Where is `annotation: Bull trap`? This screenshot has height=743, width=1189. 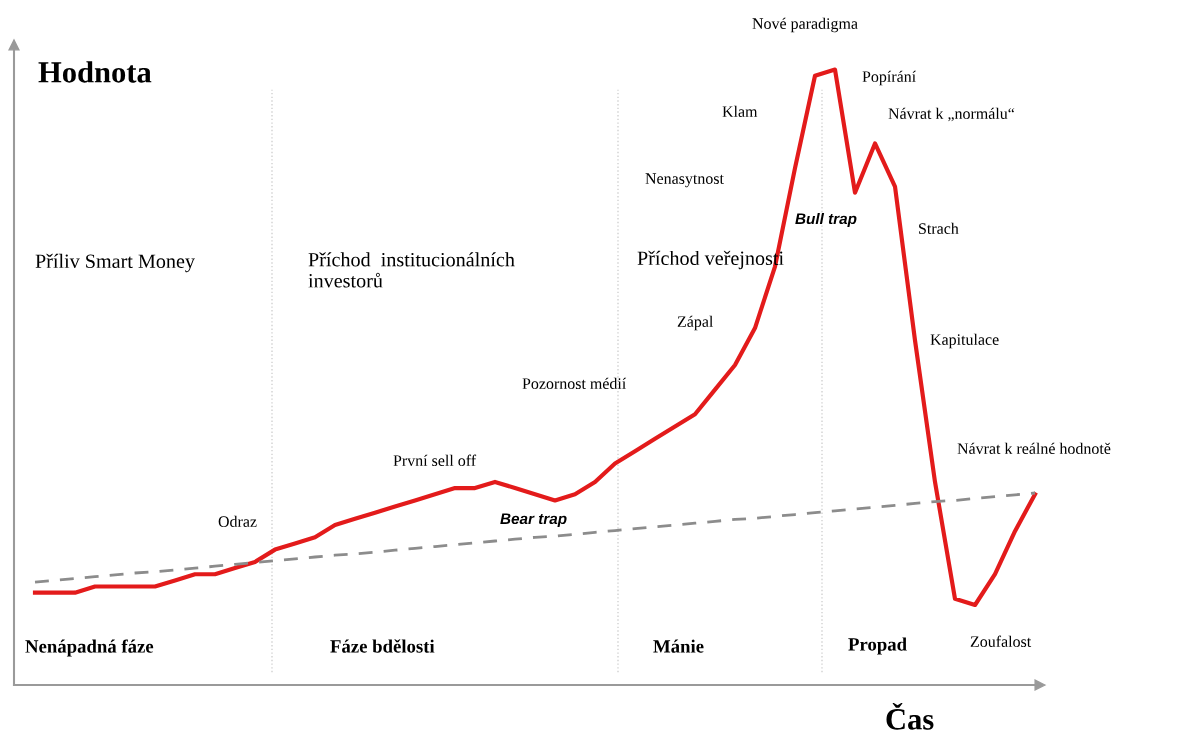 annotation: Bull trap is located at coordinates (826, 220).